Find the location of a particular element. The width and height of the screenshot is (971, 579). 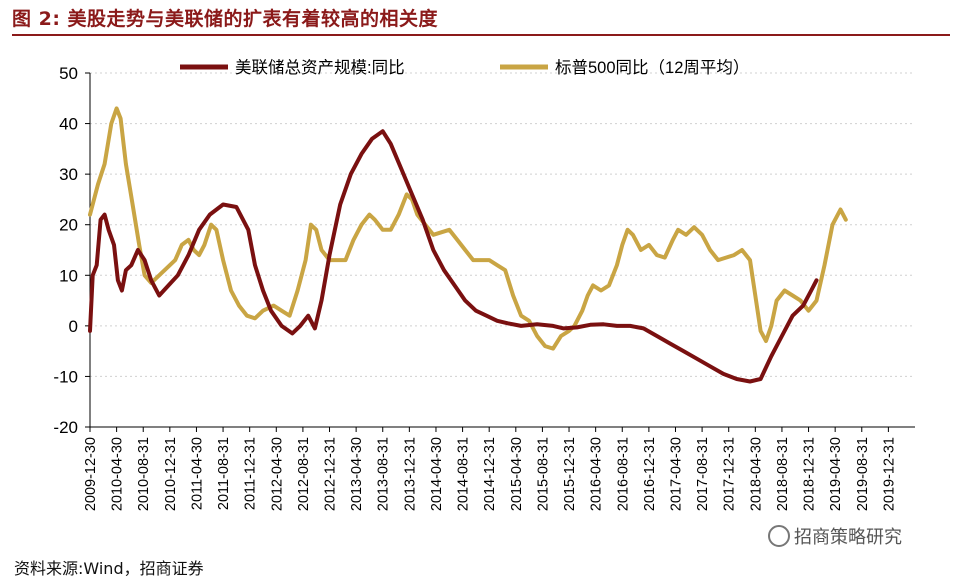

x-tick-label: 2012-12-31 is located at coordinates (331, 474).